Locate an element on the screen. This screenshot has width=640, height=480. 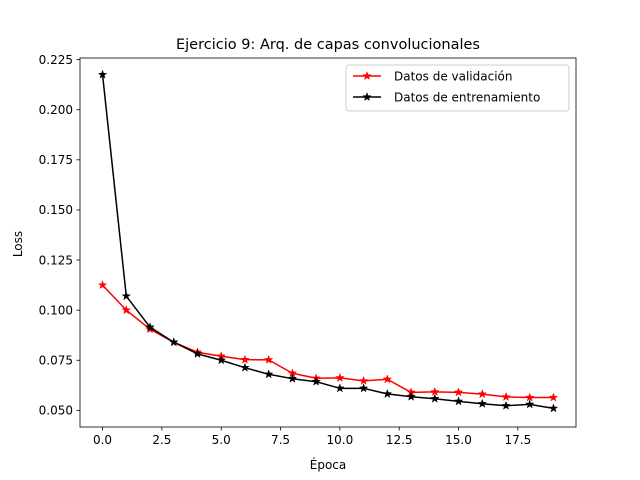
legend-box is located at coordinates (457, 88).